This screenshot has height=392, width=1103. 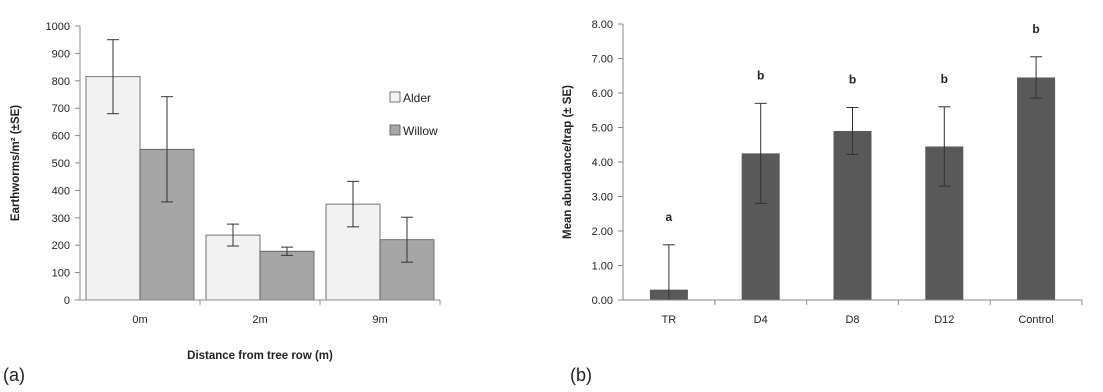 I want to click on panel-b-x-tick-label: Control, so click(x=1035, y=320).